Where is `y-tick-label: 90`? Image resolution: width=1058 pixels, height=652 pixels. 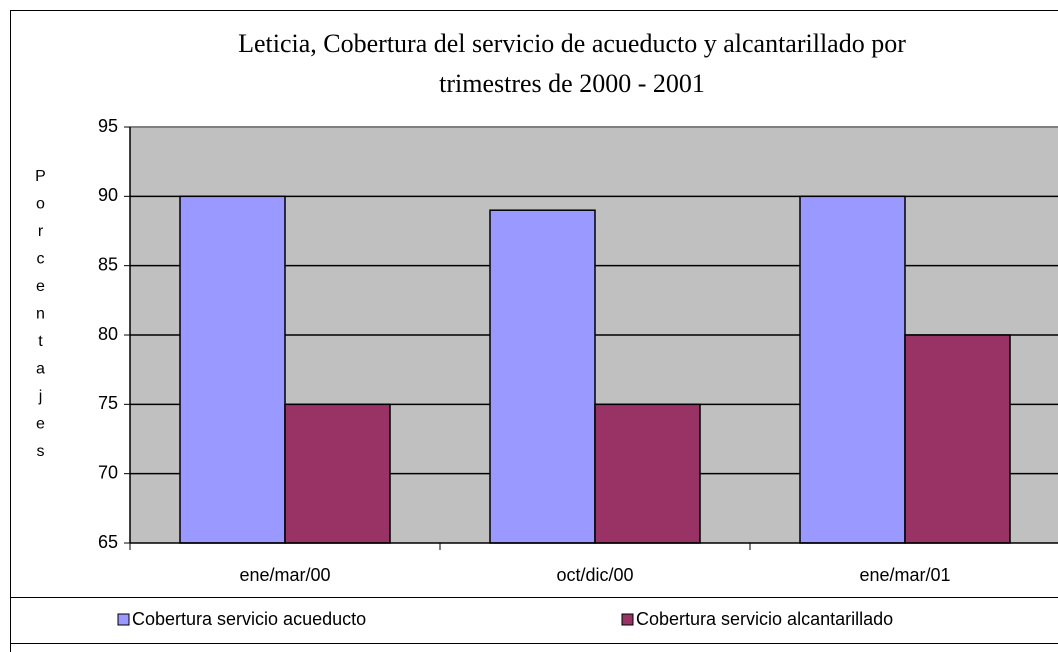
y-tick-label: 90 is located at coordinates (108, 195).